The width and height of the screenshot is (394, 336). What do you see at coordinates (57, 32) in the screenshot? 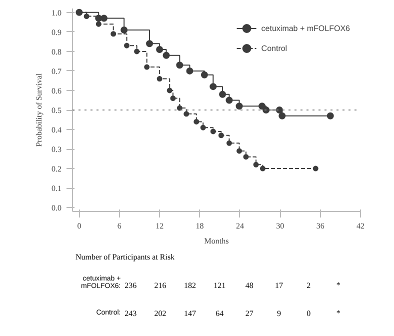
I see `y-tick-label: 0.9` at bounding box center [57, 32].